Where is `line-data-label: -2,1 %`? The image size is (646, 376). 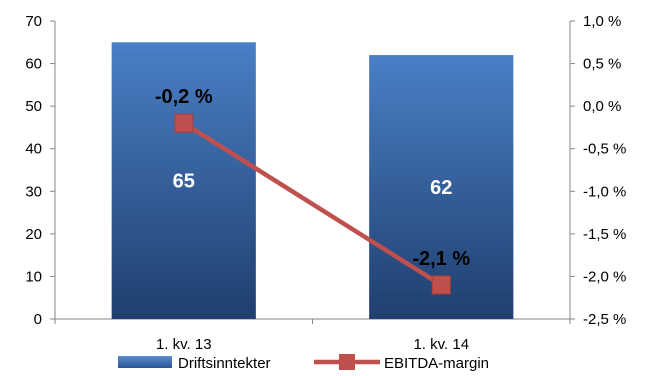
line-data-label: -2,1 % is located at coordinates (441, 259).